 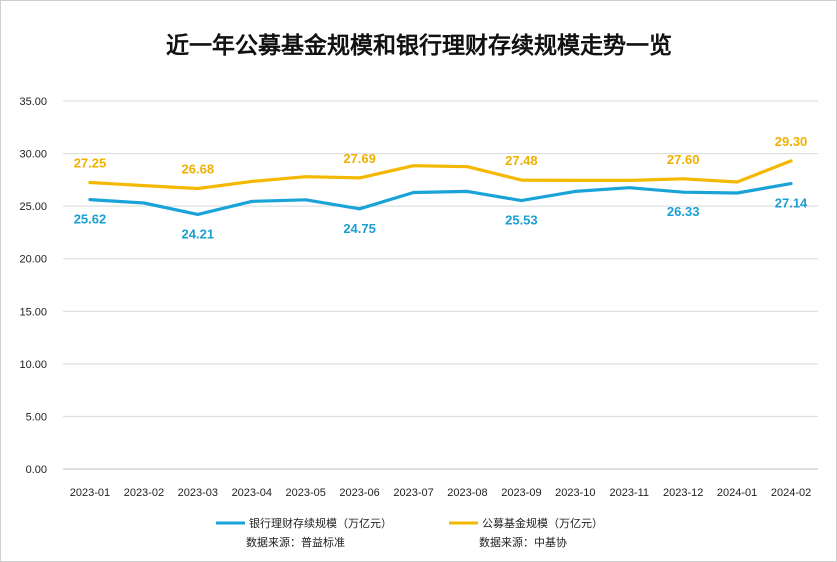 I want to click on data-label: 29.30, so click(x=791, y=141).